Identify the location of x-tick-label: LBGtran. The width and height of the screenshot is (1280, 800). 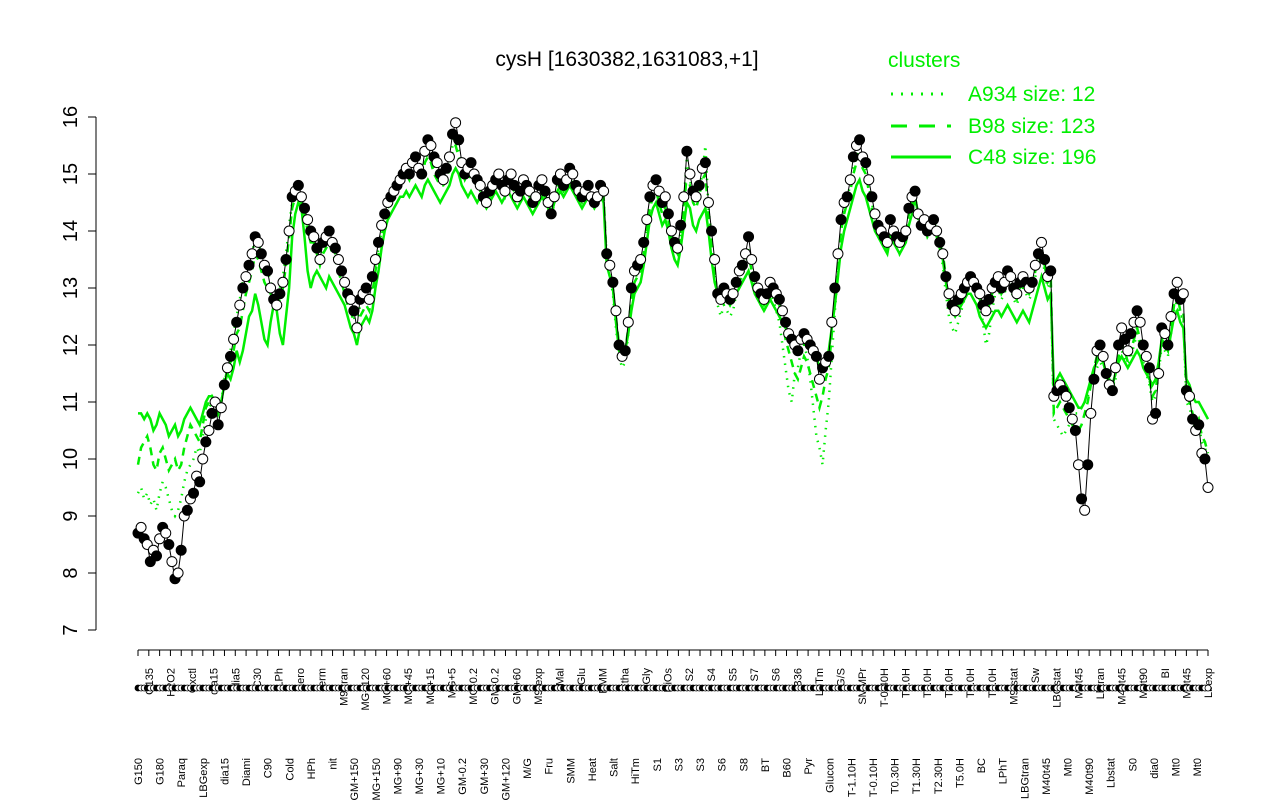
(1025, 778).